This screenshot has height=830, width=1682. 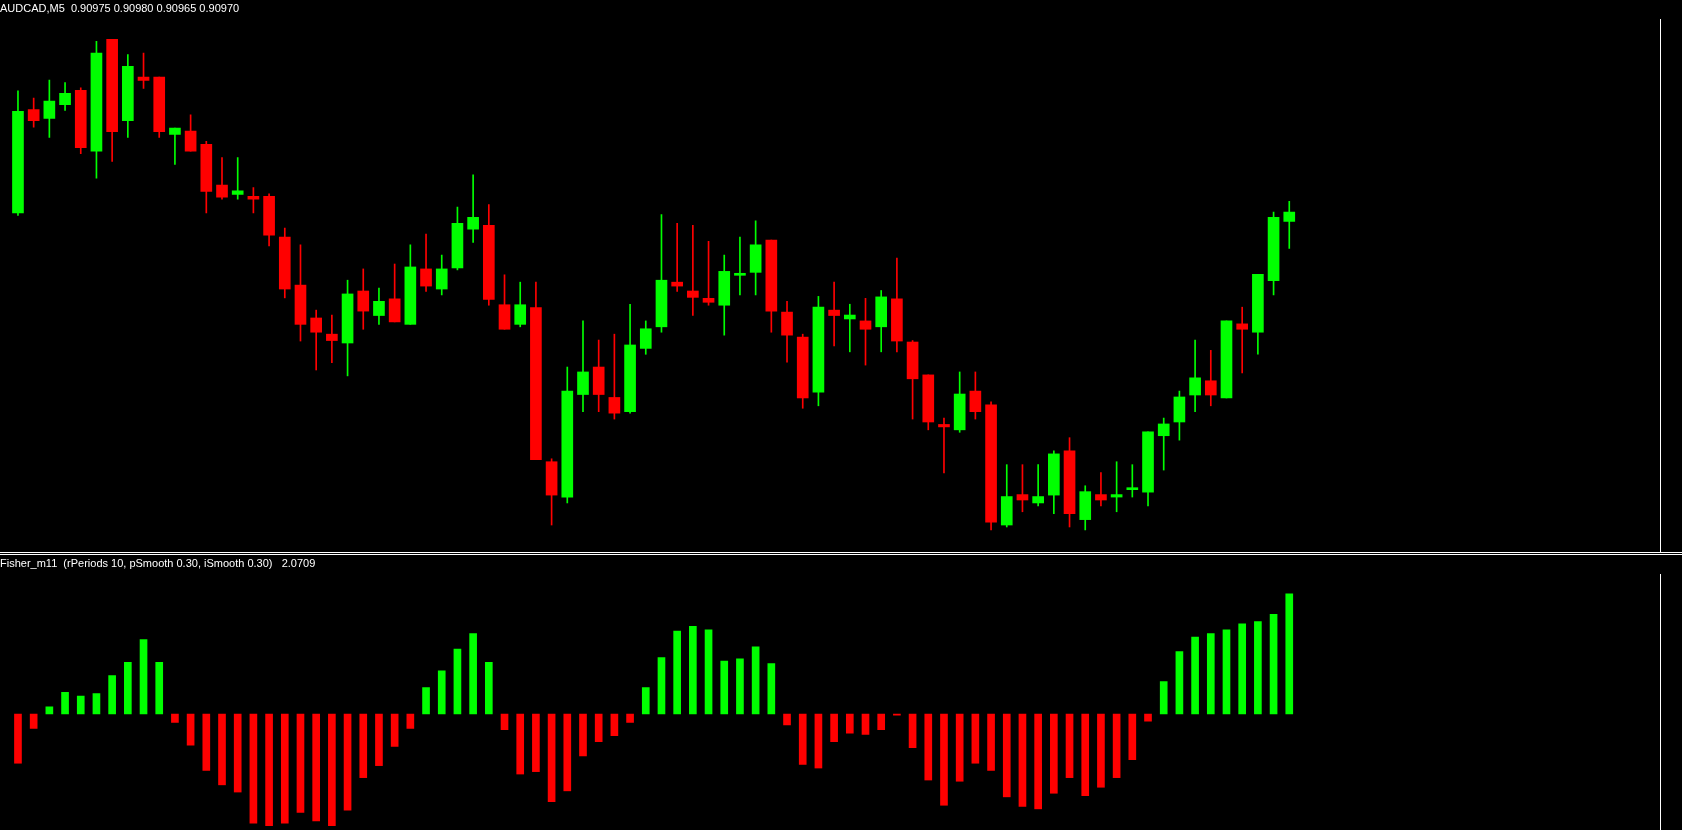 I want to click on chart-title: AUDCAD,M5 0.90975 0.90980 0.90965 0.90970, so click(x=120, y=7).